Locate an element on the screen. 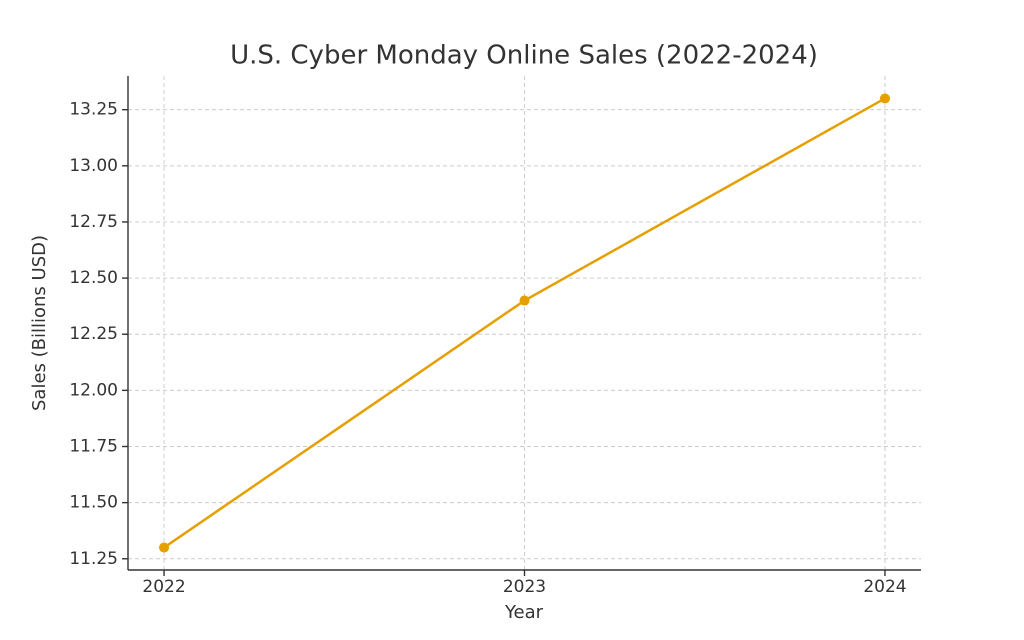 The width and height of the screenshot is (1024, 640). y-tick-label: 12.75 is located at coordinates (93, 222).